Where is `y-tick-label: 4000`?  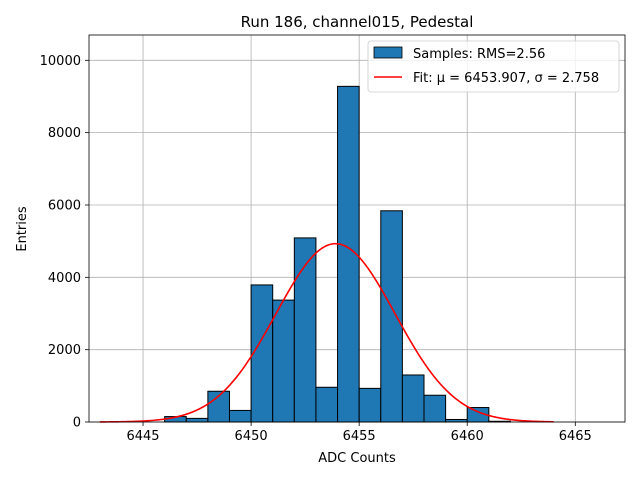
y-tick-label: 4000 is located at coordinates (64, 278).